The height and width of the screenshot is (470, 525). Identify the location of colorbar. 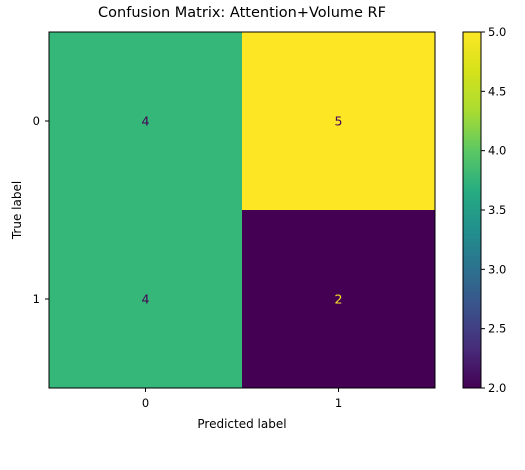
(472, 210).